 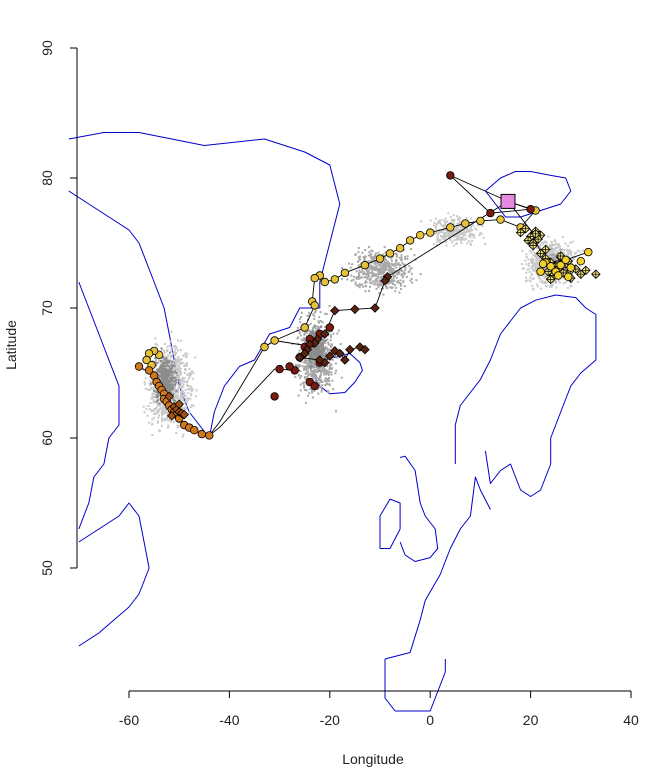 What do you see at coordinates (47, 48) in the screenshot?
I see `y-tick-label: 90` at bounding box center [47, 48].